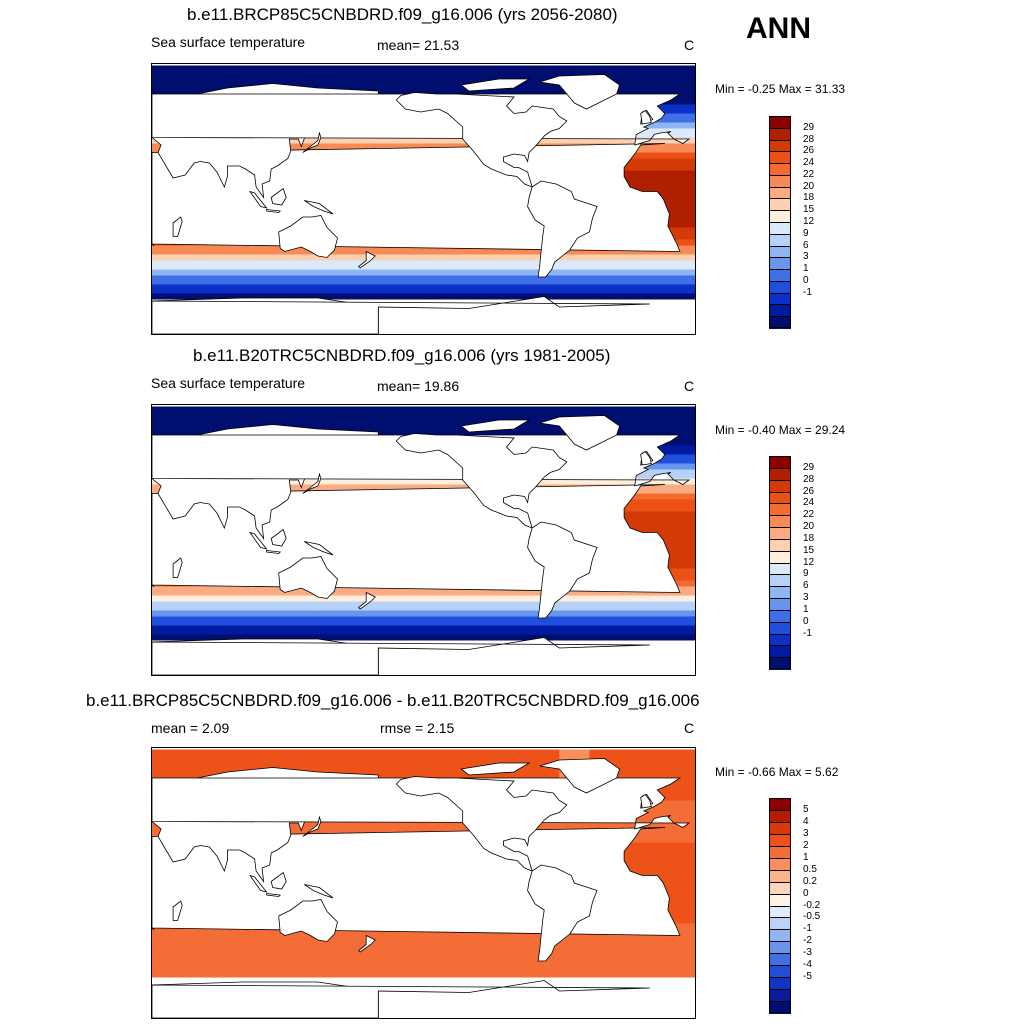  I want to click on minmax-label: Min = -0.25 Max = 31.33, so click(780, 89).